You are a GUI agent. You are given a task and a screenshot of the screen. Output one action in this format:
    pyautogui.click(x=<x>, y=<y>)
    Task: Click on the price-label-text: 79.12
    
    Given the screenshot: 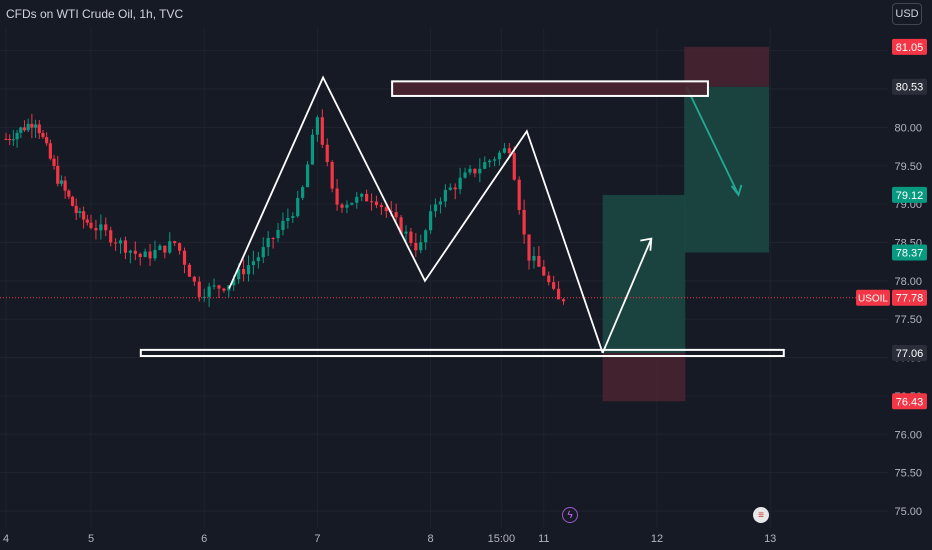 What is the action you would take?
    pyautogui.click(x=910, y=196)
    